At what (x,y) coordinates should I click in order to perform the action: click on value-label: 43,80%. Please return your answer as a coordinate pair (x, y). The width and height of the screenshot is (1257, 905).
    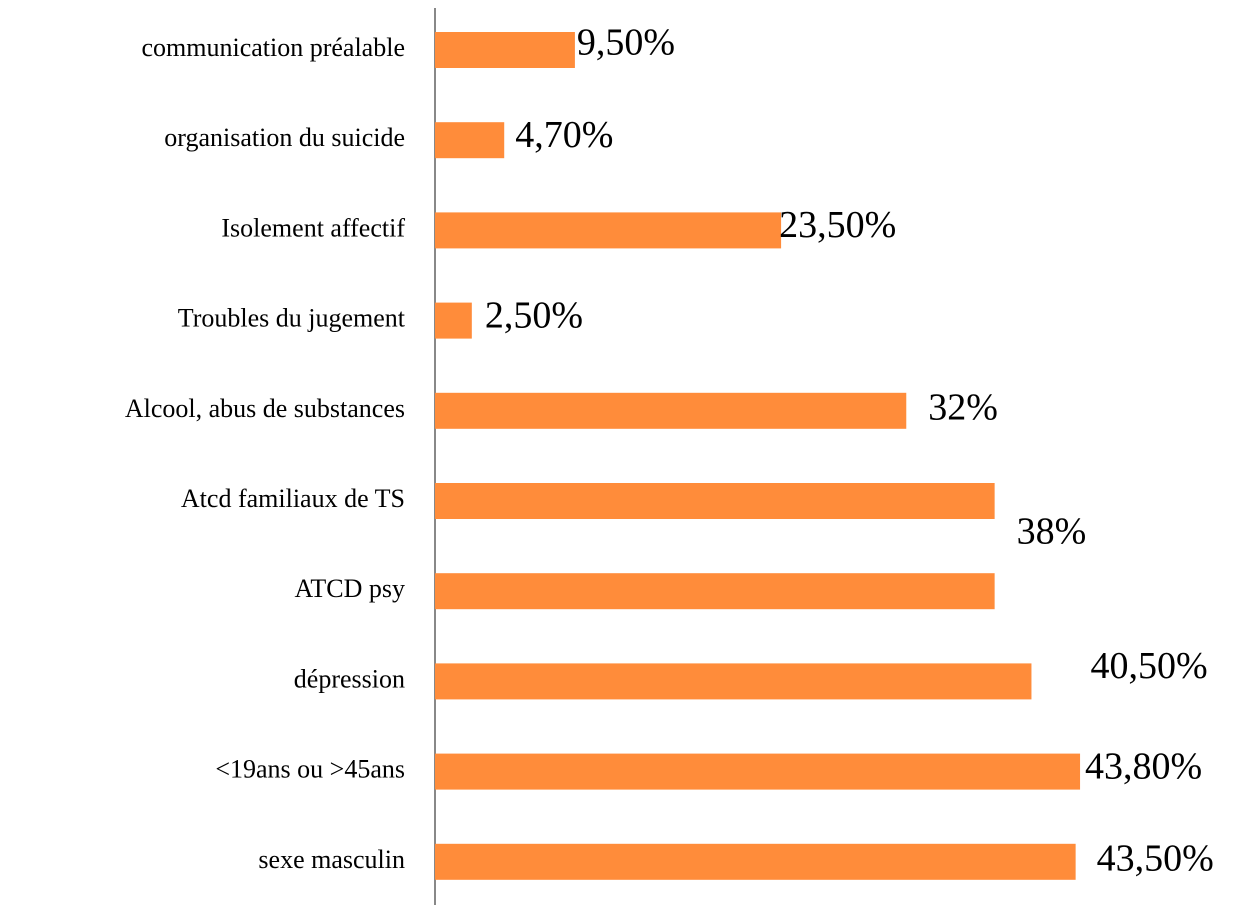
    Looking at the image, I should click on (1143, 766).